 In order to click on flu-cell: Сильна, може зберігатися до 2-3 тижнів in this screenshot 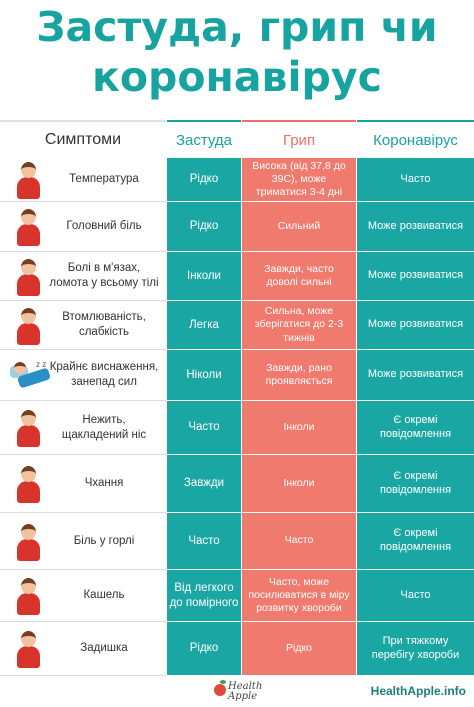, I will do `click(299, 325)`.